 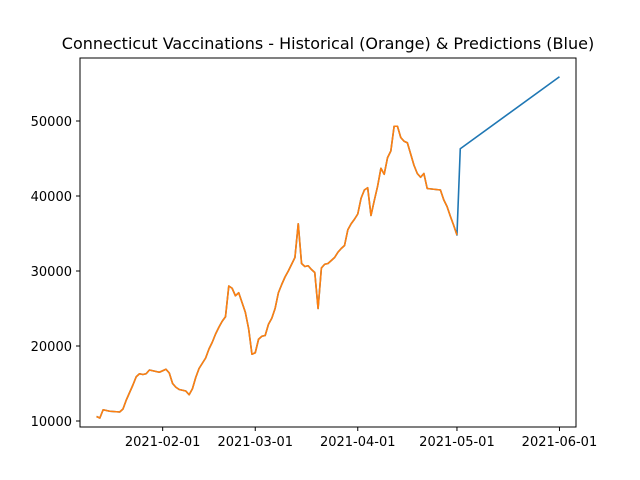 I want to click on y-tick-label: 40000, so click(x=51, y=197).